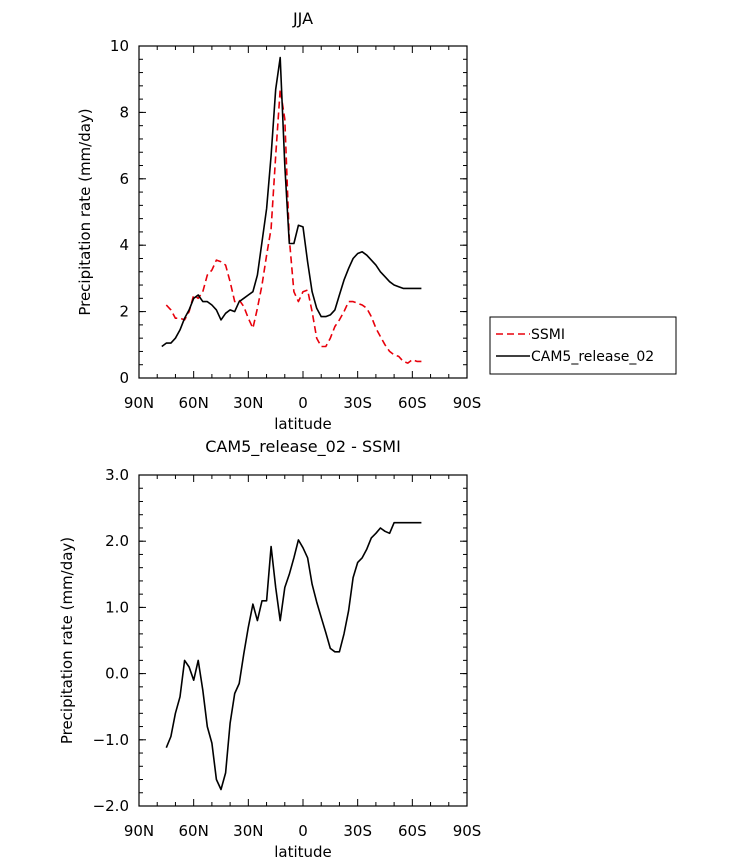 The image size is (733, 866). Describe the element at coordinates (124, 245) in the screenshot. I see `y-tick-label: 4` at that location.